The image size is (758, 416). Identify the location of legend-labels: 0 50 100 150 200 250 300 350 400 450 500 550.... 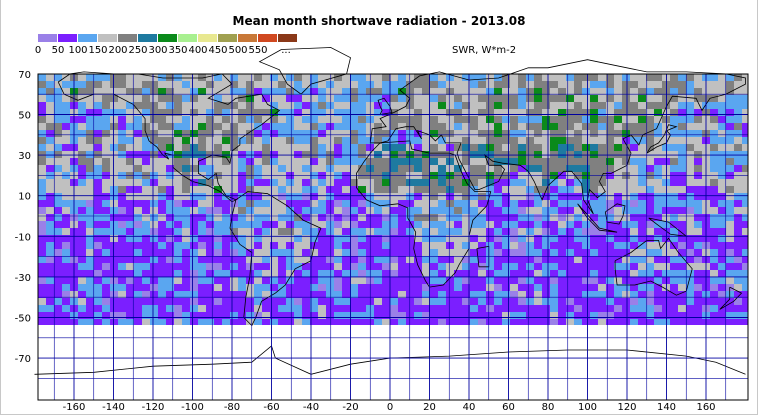
(379, 52).